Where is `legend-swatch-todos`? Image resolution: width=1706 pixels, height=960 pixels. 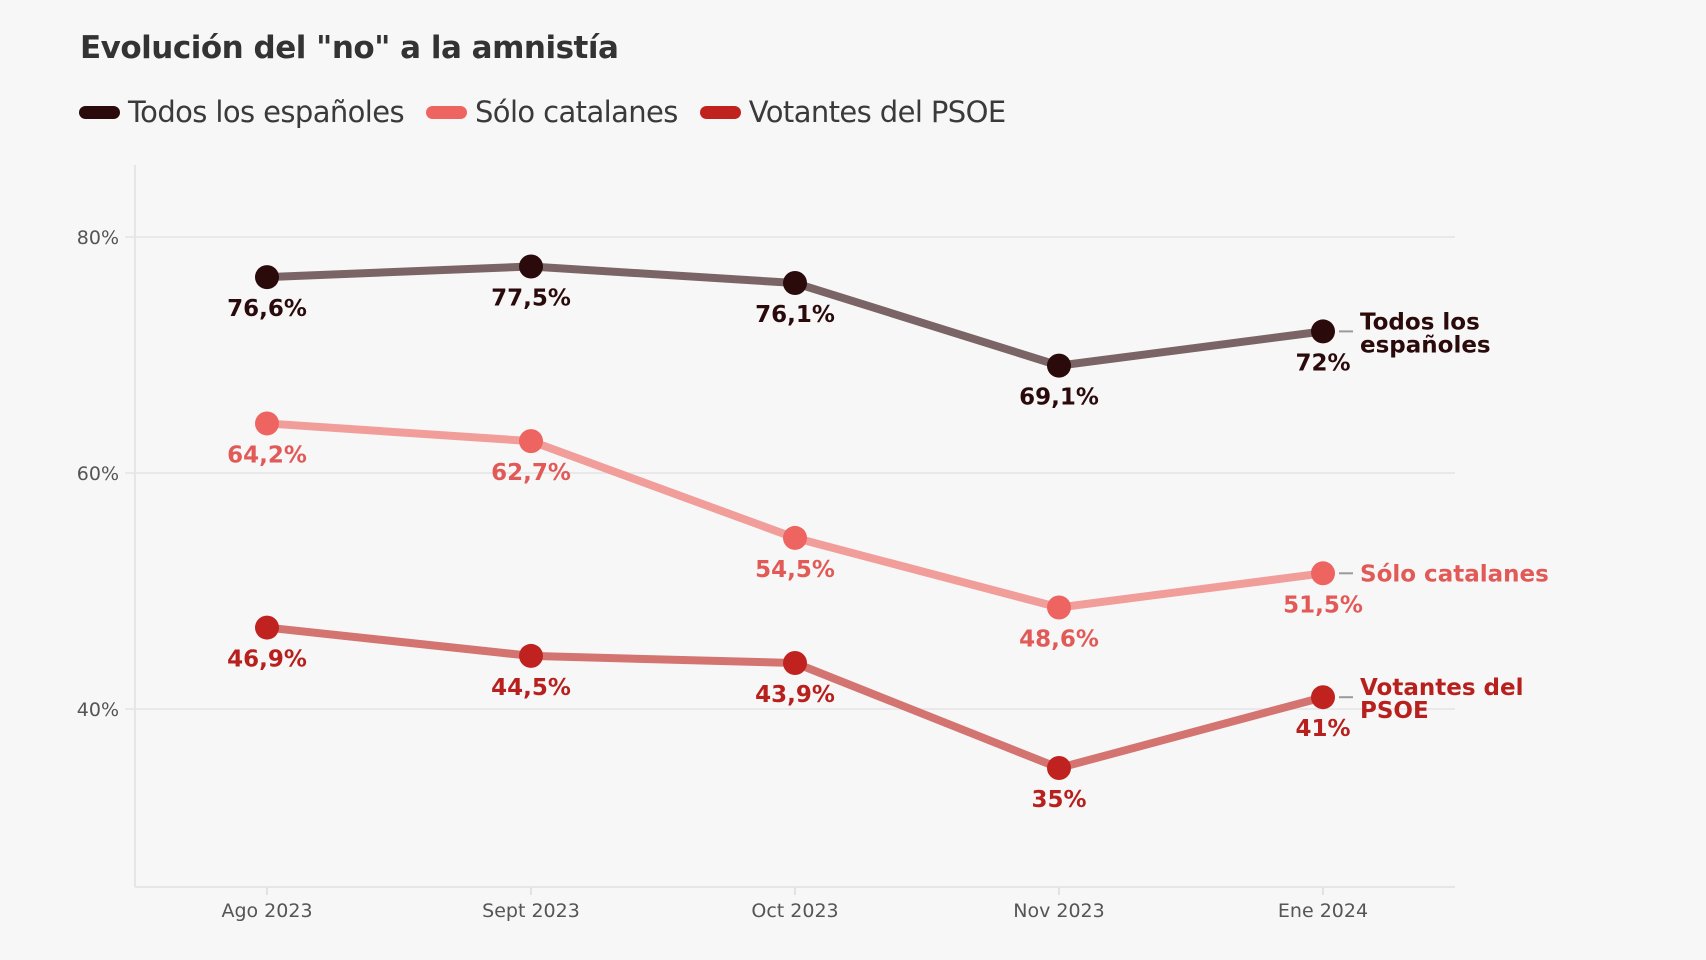 legend-swatch-todos is located at coordinates (99, 112).